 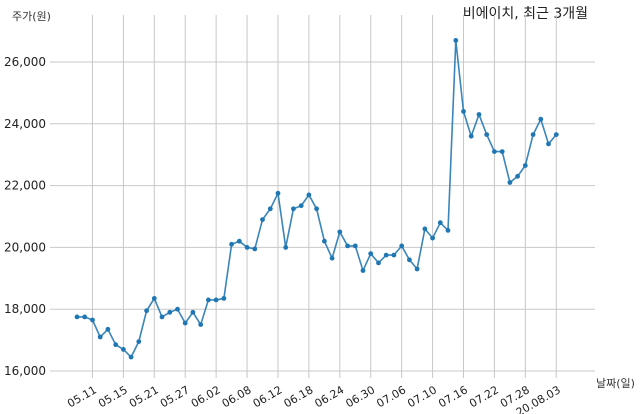 I want to click on y-tick-label: 18,000, so click(x=25, y=309).